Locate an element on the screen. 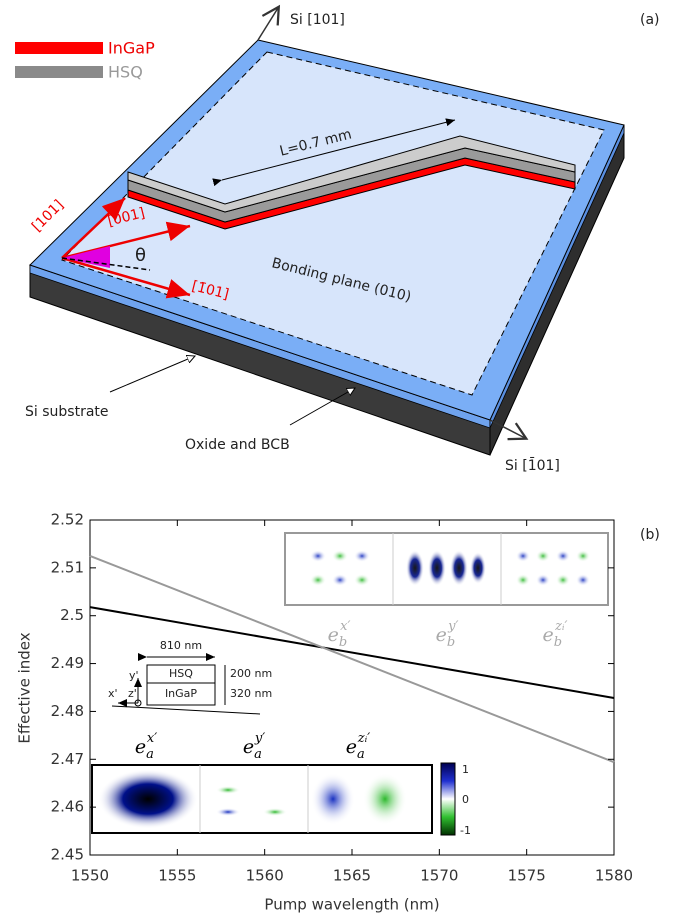 The width and height of the screenshot is (689, 922). y-tick-label: 2.46 is located at coordinates (67, 807).